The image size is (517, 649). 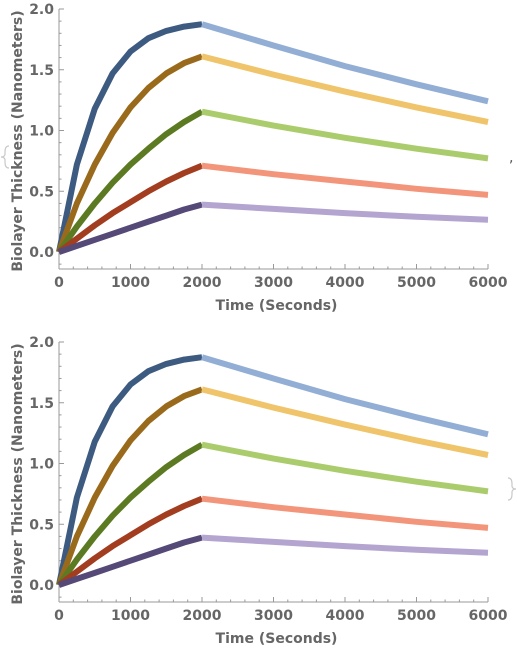 What do you see at coordinates (5, 157) in the screenshot?
I see `list-open-brace-icon` at bounding box center [5, 157].